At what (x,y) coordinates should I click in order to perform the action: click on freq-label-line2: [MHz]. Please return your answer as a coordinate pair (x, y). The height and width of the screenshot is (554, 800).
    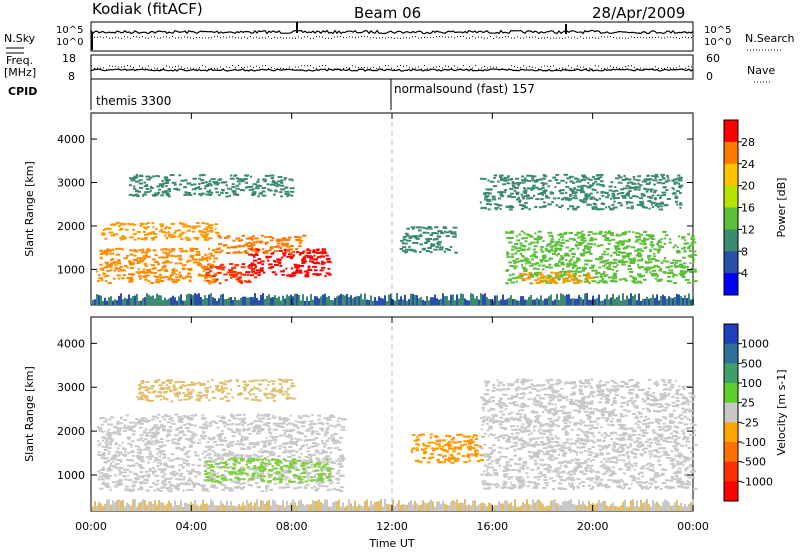
    Looking at the image, I should click on (20, 72).